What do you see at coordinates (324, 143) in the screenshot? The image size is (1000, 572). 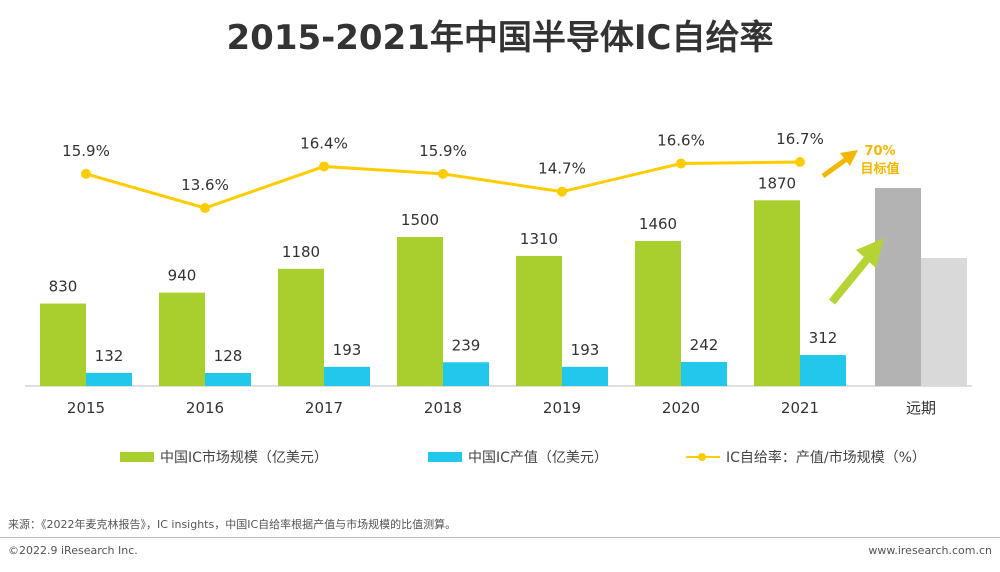 I see `line-value-label: 16.4%` at bounding box center [324, 143].